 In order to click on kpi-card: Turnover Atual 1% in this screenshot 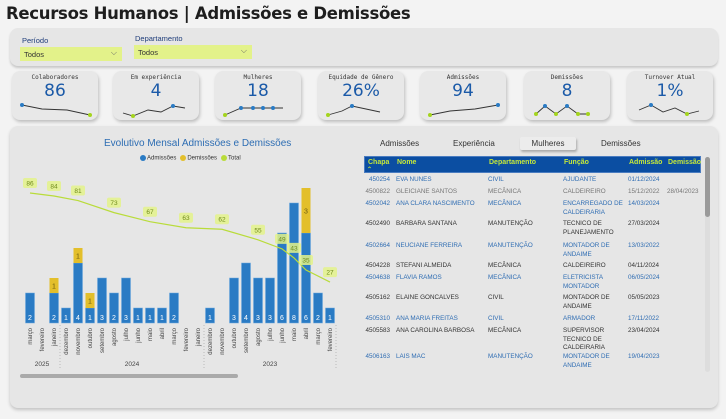, I will do `click(670, 95)`.